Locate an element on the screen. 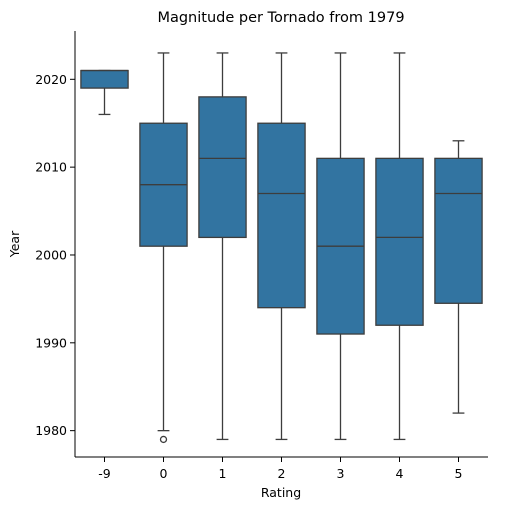  chart-title: Magnitude per Tornado from 1979 is located at coordinates (280, 18).